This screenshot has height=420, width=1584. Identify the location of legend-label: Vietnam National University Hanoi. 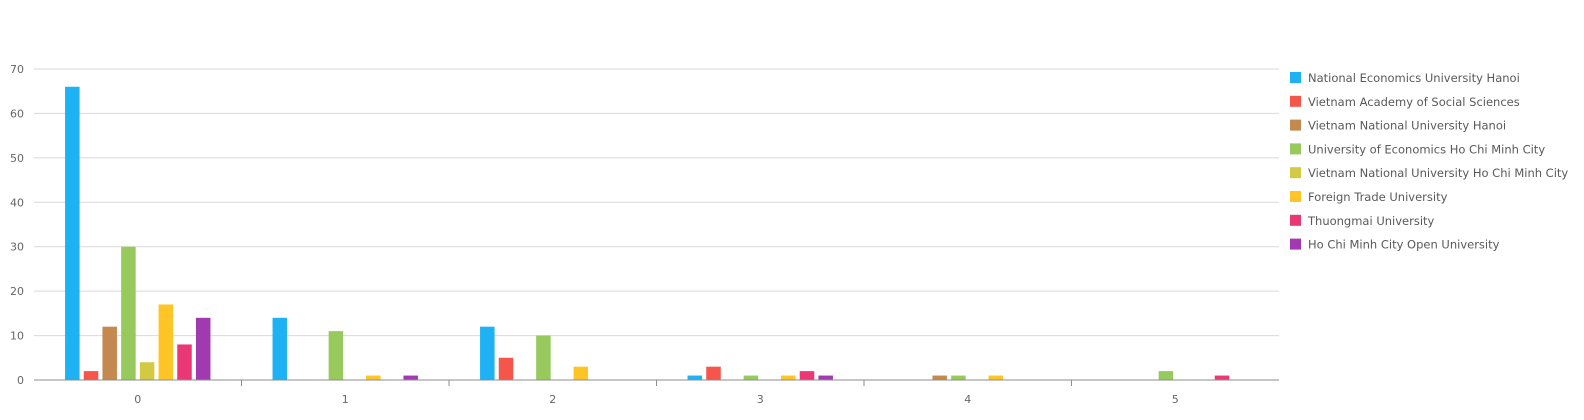
(1407, 126).